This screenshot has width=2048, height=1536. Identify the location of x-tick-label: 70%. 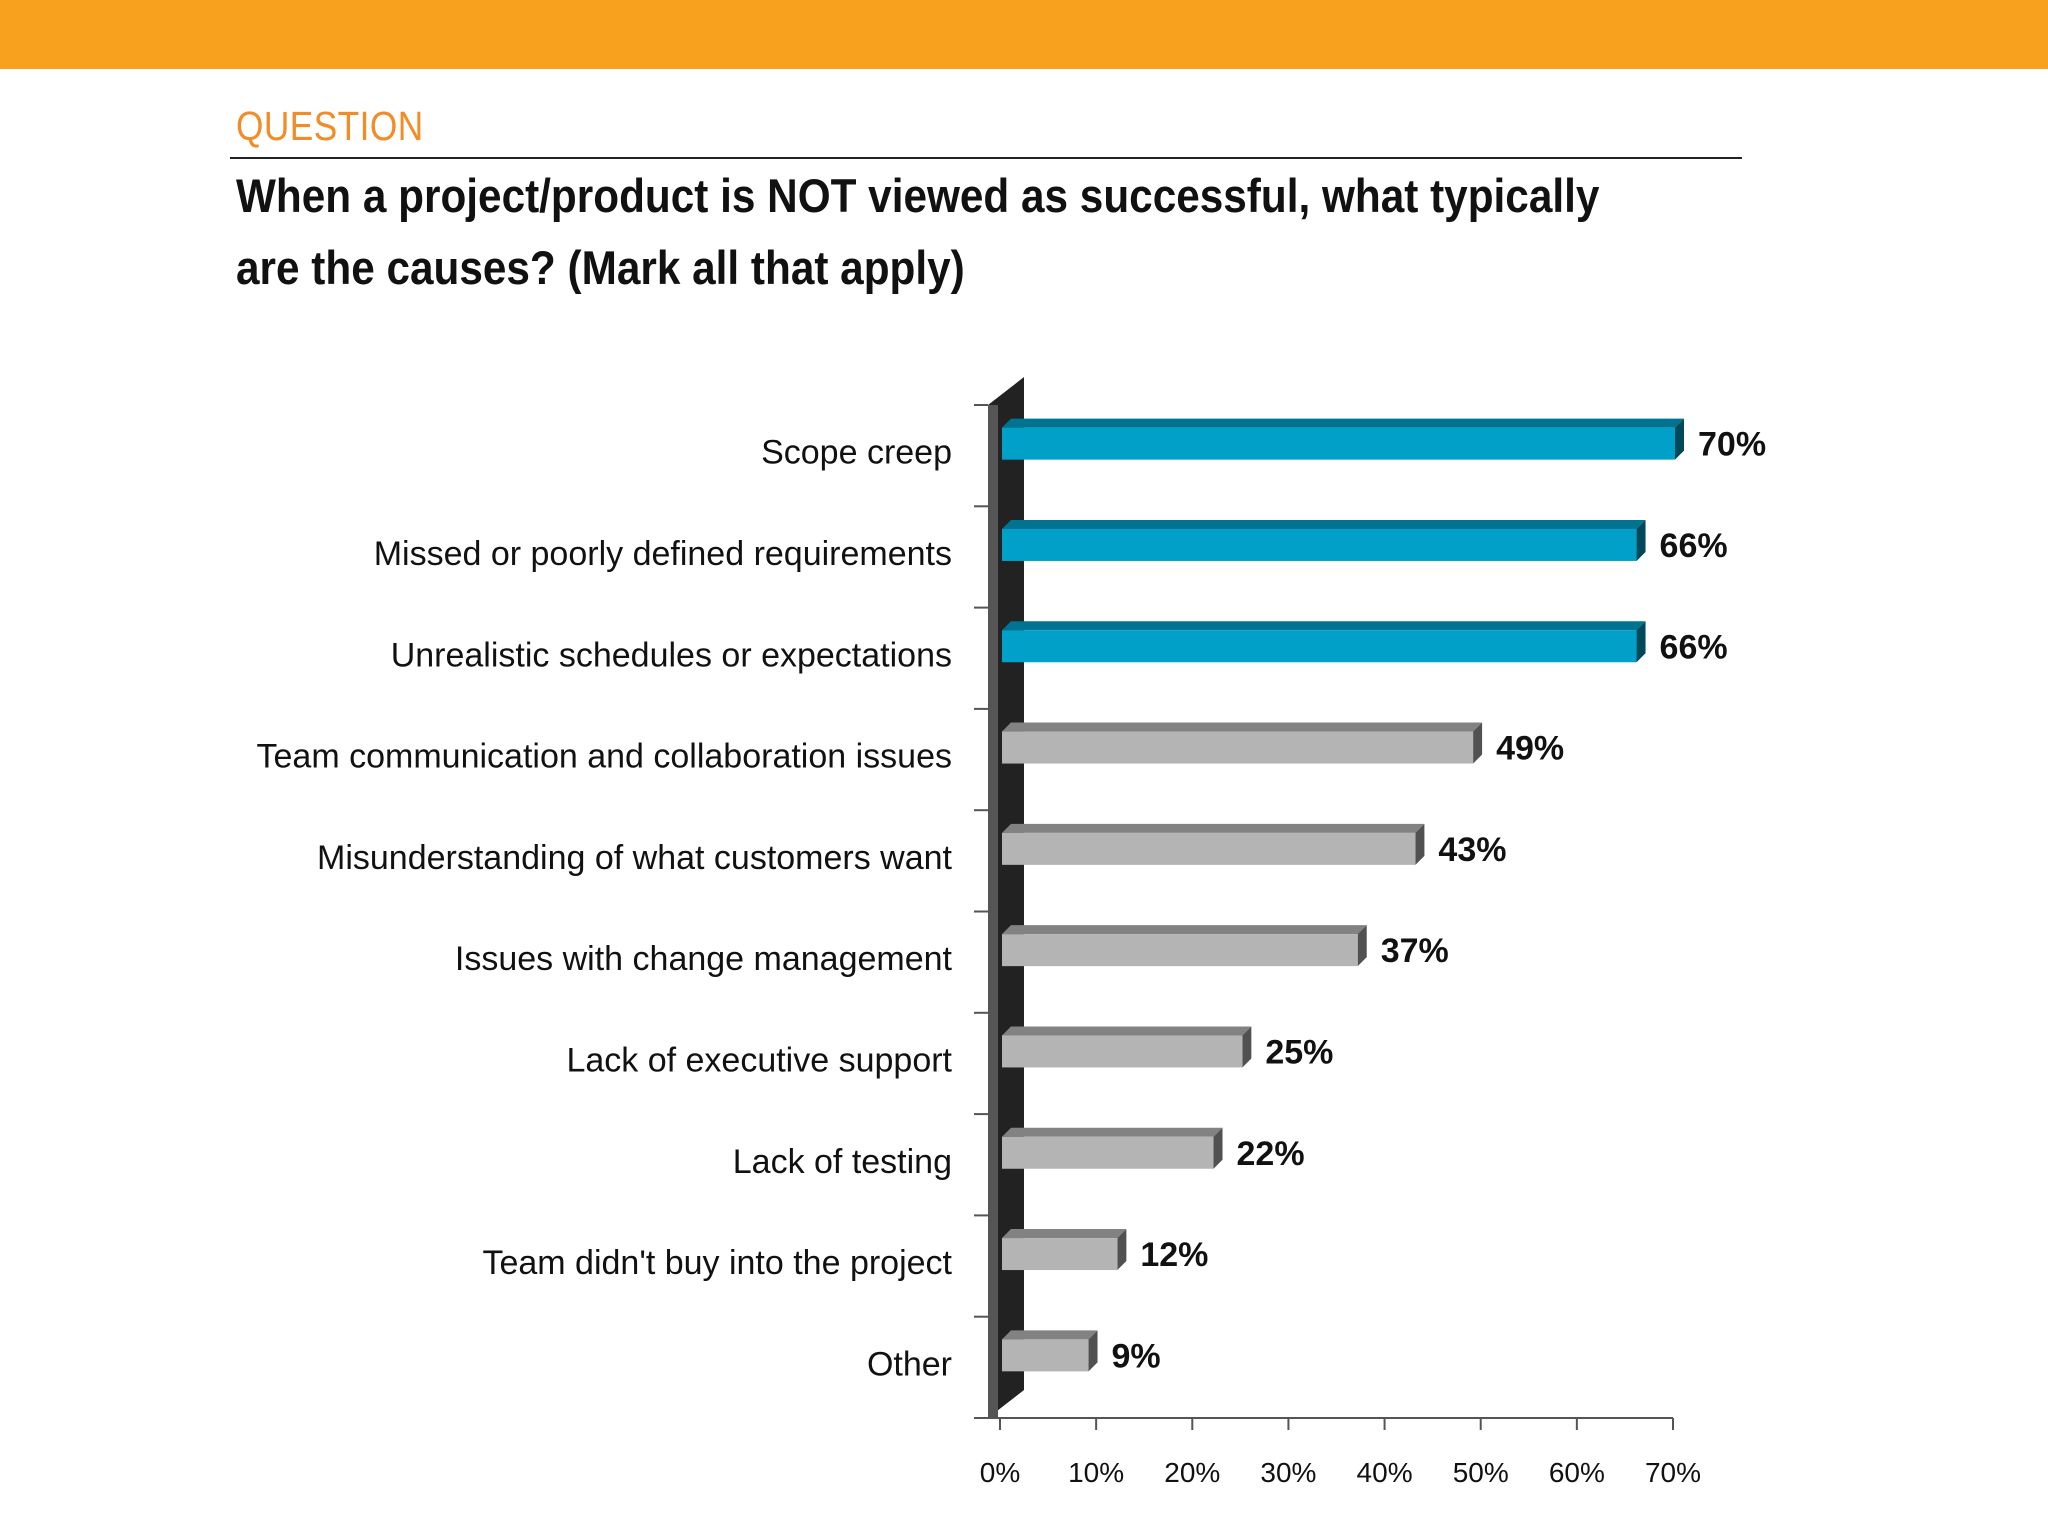
(1673, 1472).